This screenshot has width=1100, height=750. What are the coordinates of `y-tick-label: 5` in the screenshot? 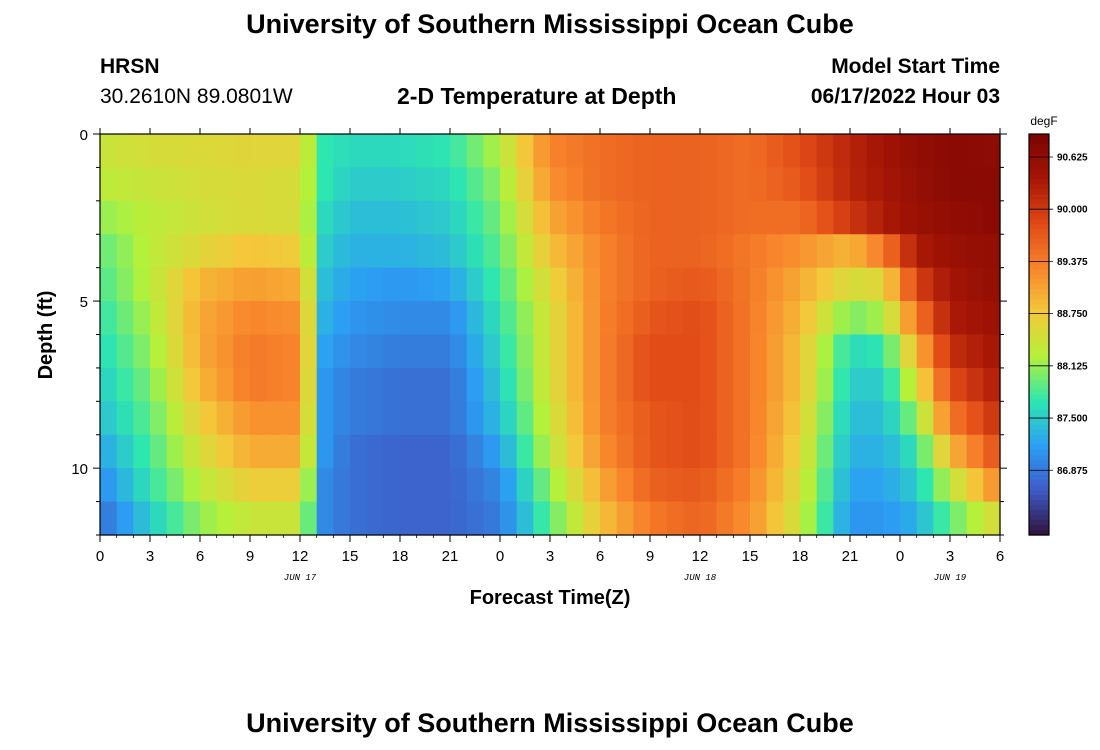 It's located at (84, 302).